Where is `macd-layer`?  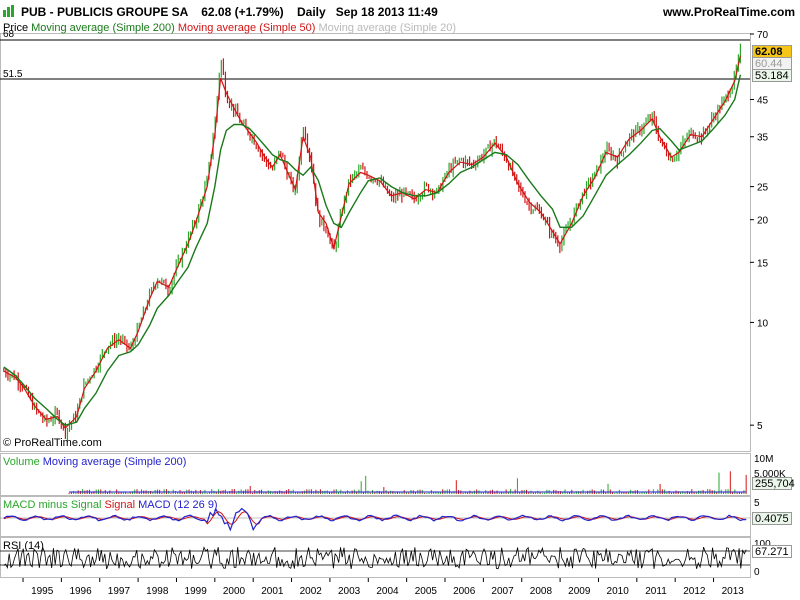 macd-layer is located at coordinates (375, 519).